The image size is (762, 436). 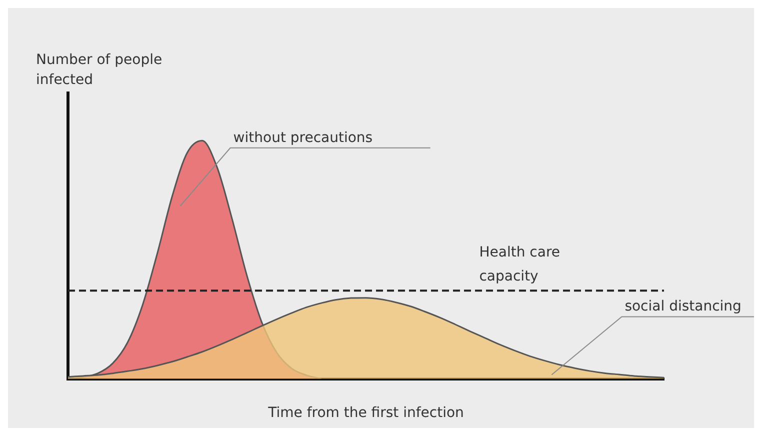 What do you see at coordinates (303, 138) in the screenshot?
I see `series-label: without precautions` at bounding box center [303, 138].